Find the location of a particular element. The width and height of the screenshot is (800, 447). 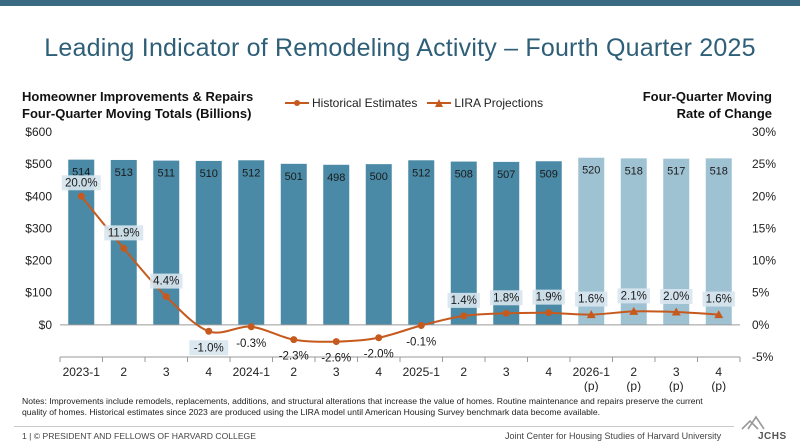

right-axis-title-line-2: Rate of Change is located at coordinates (724, 113).